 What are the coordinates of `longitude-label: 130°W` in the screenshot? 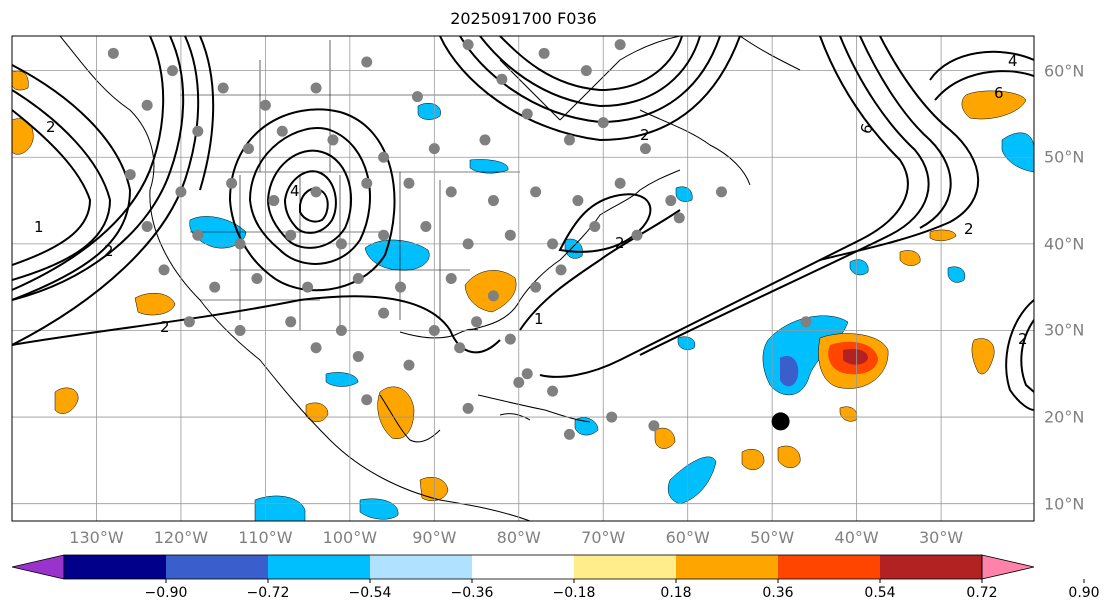 It's located at (96, 537).